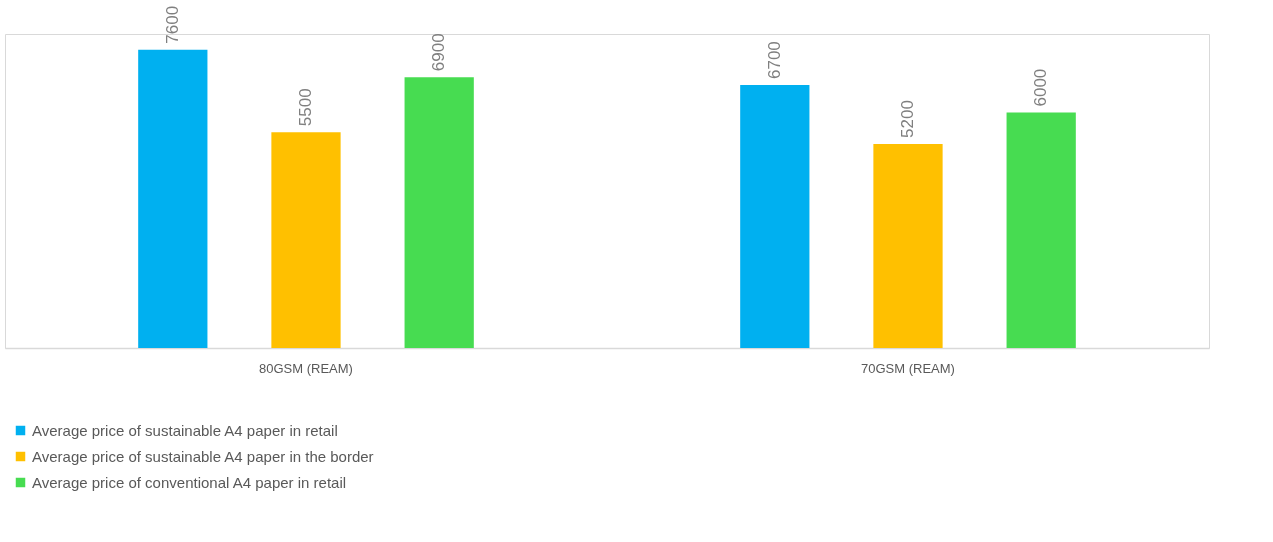 This screenshot has width=1273, height=542. Describe the element at coordinates (189, 482) in the screenshot. I see `legend-label: Average price of conventional A4 paper in retail` at that location.